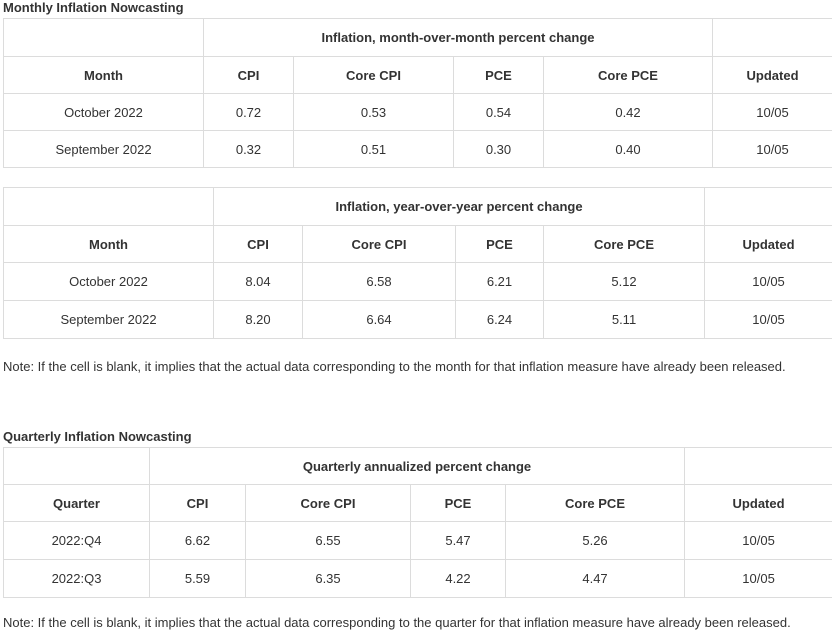 This screenshot has height=630, width=832. What do you see at coordinates (458, 578) in the screenshot?
I see `cell: 4.22` at bounding box center [458, 578].